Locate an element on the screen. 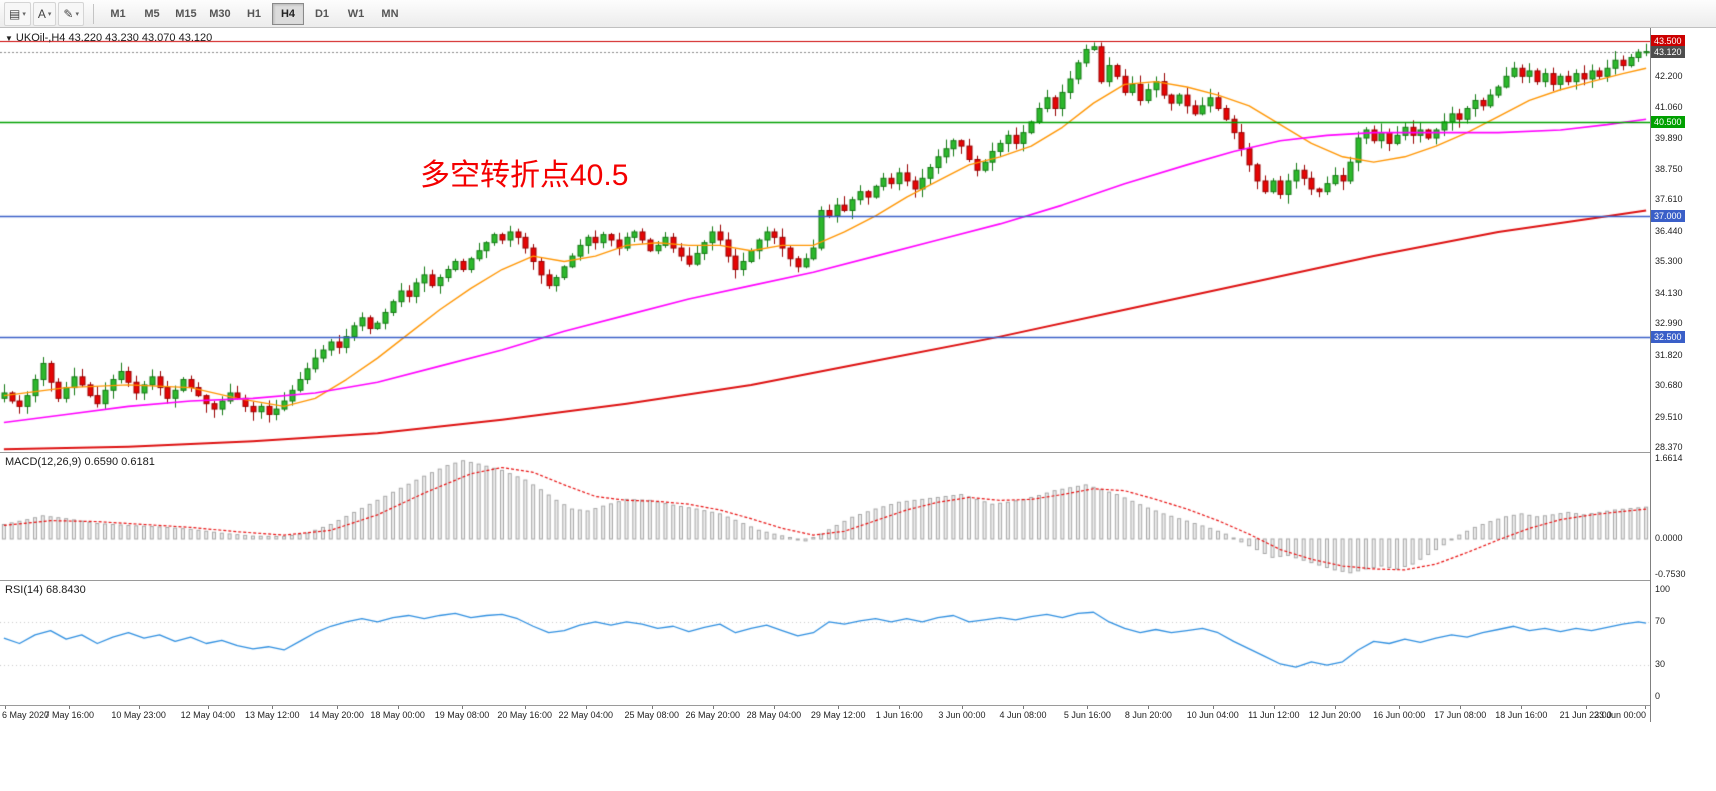  axis-tick-label: 39.890 is located at coordinates (1669, 138).